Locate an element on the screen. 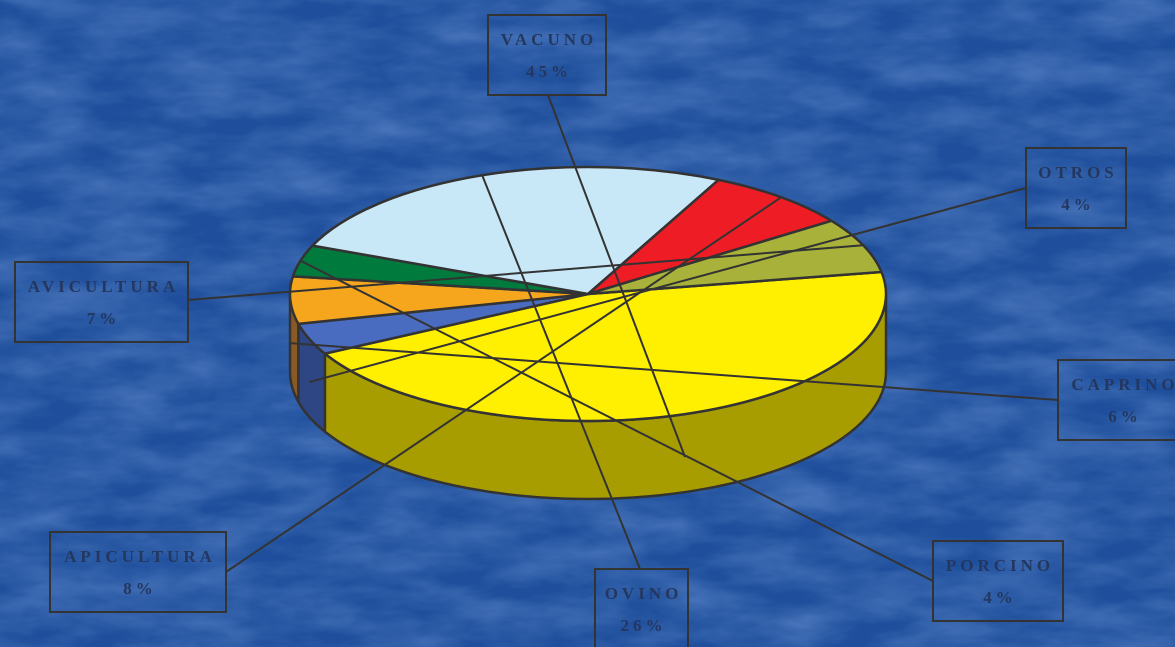  slice-value-otros: 4% is located at coordinates (1078, 204).